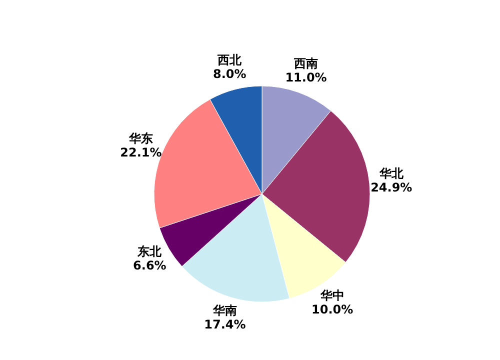  Describe the element at coordinates (306, 77) in the screenshot. I see `data-label: 11.0%` at that location.